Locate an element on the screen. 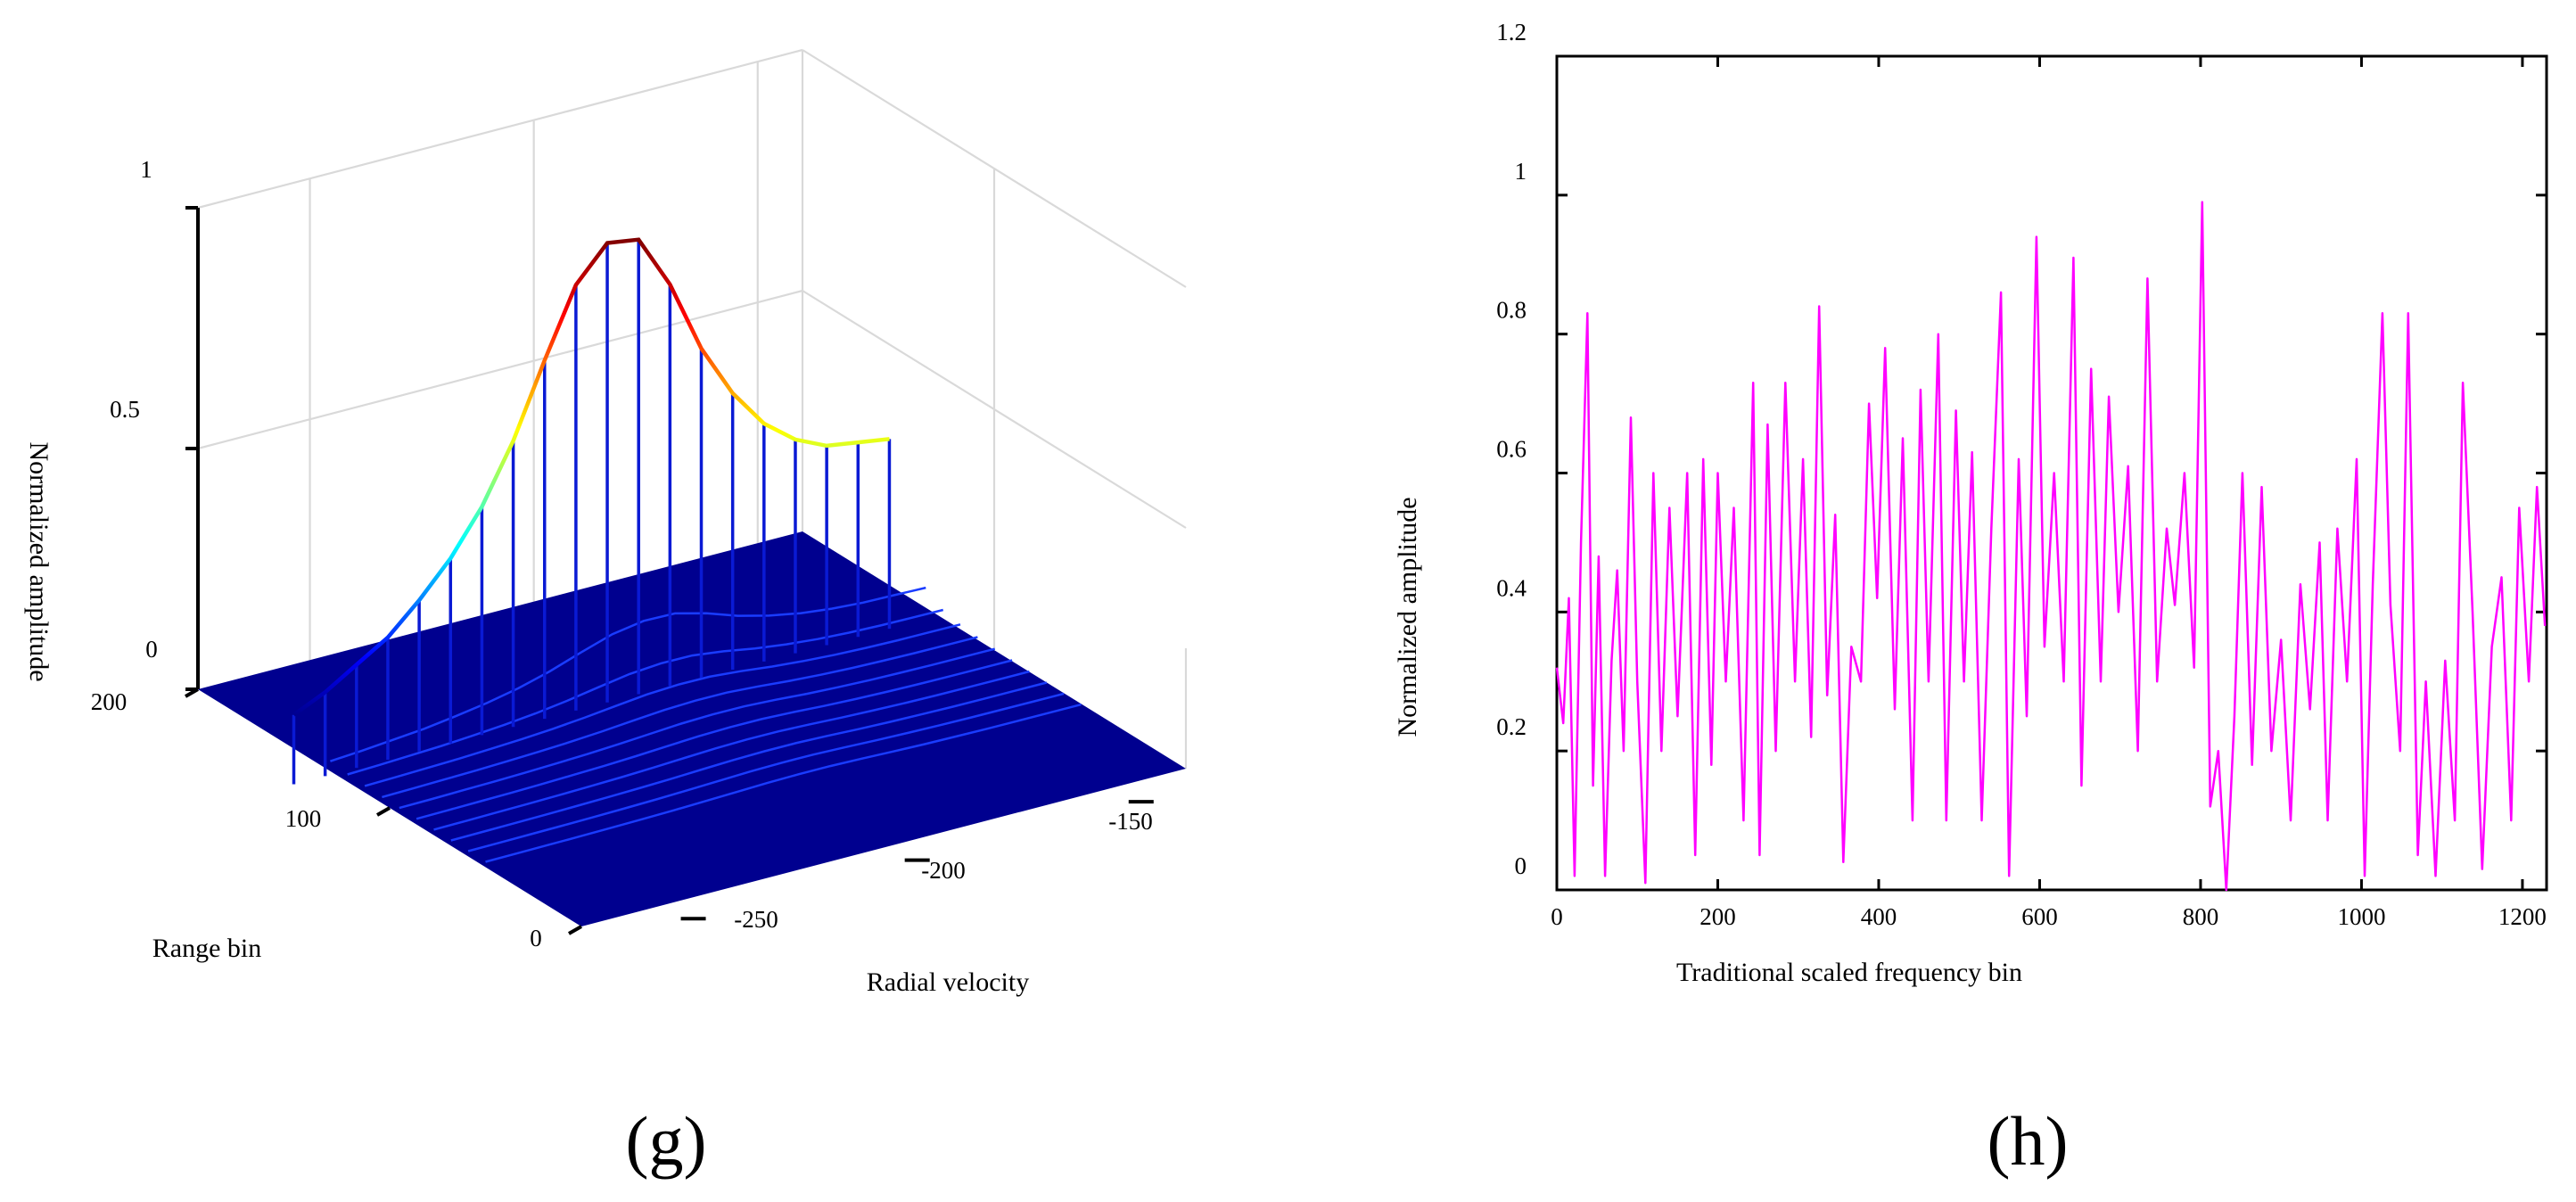 The image size is (2576, 1202). h-y-tick-label: 0.8 is located at coordinates (1511, 310).